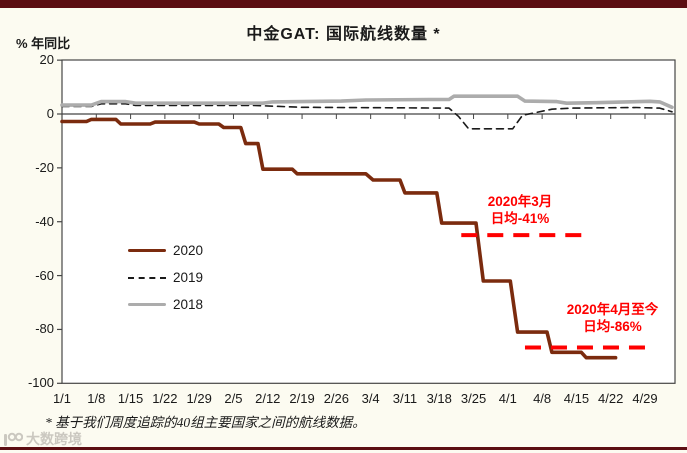 The height and width of the screenshot is (453, 687). Describe the element at coordinates (507, 398) in the screenshot. I see `x-tick-label: 4/1` at that location.